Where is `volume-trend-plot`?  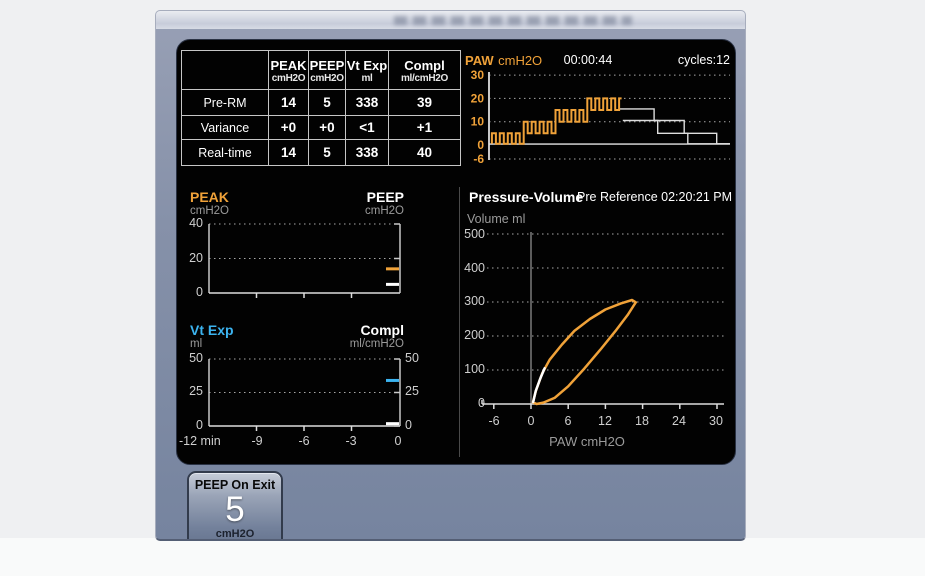
volume-trend-plot is located at coordinates (304, 394).